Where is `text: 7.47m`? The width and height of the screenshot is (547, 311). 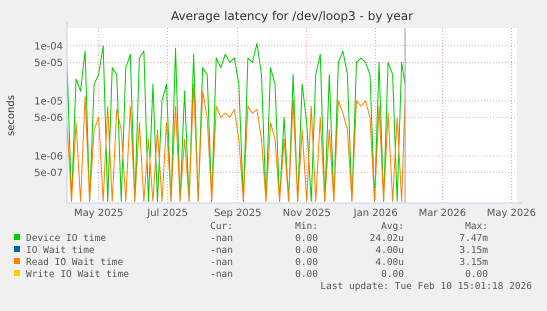 text: 7.47m is located at coordinates (473, 238).